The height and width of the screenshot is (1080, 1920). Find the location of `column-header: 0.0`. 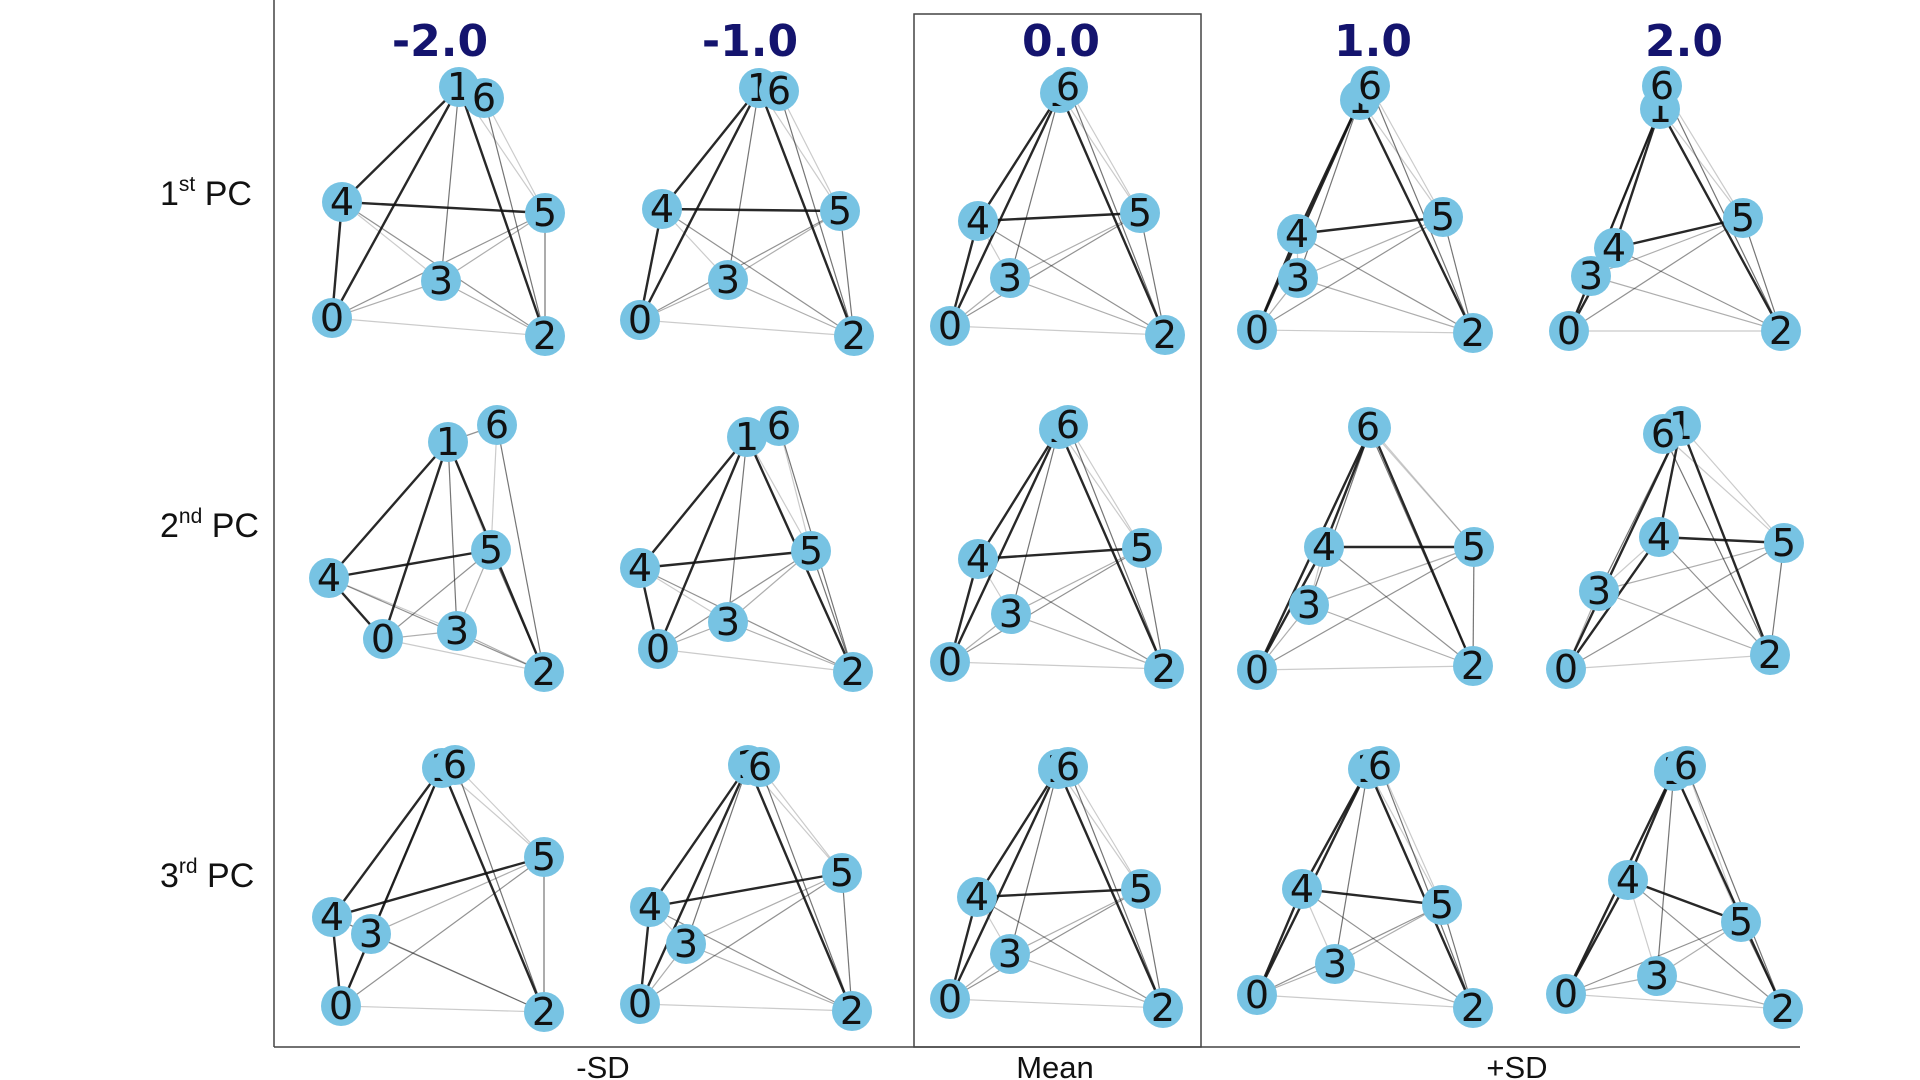

column-header: 0.0 is located at coordinates (1061, 41).